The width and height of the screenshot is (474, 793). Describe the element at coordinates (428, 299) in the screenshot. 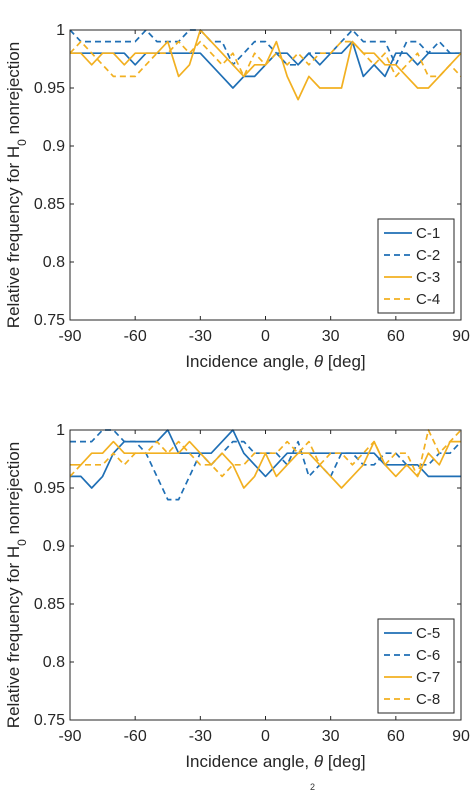

I see `legend-label-c-4: C-4` at that location.